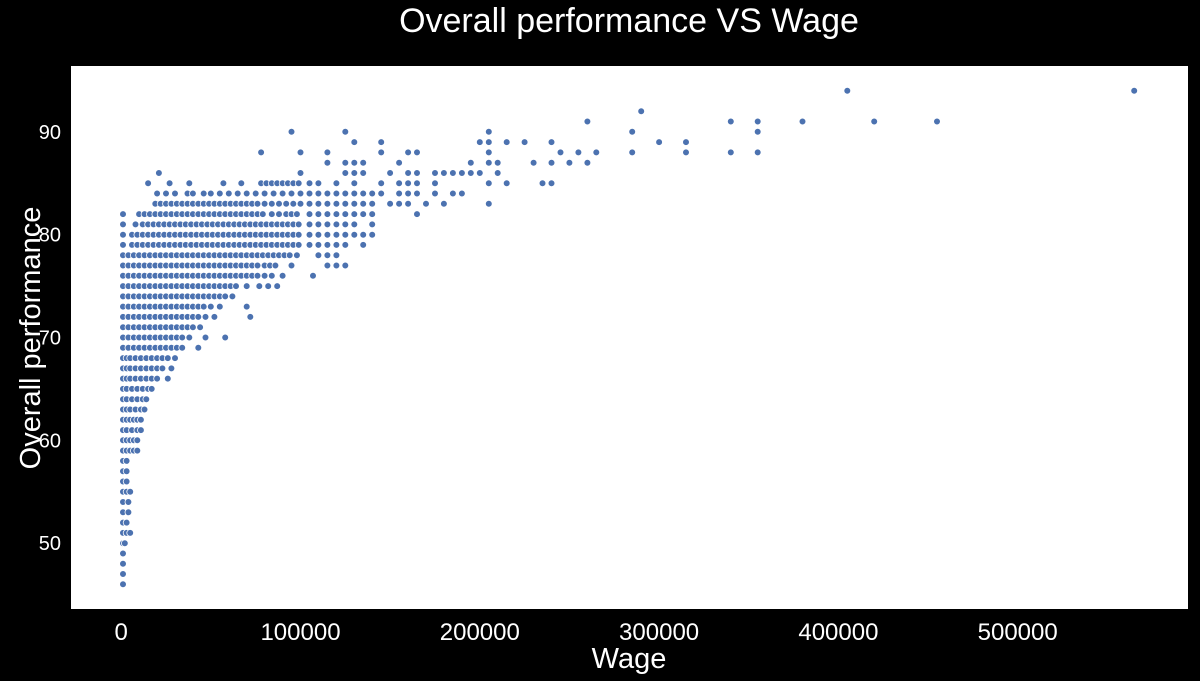  I want to click on y-axis-ticks: 50 60 70 80 90, so click(50, 338).